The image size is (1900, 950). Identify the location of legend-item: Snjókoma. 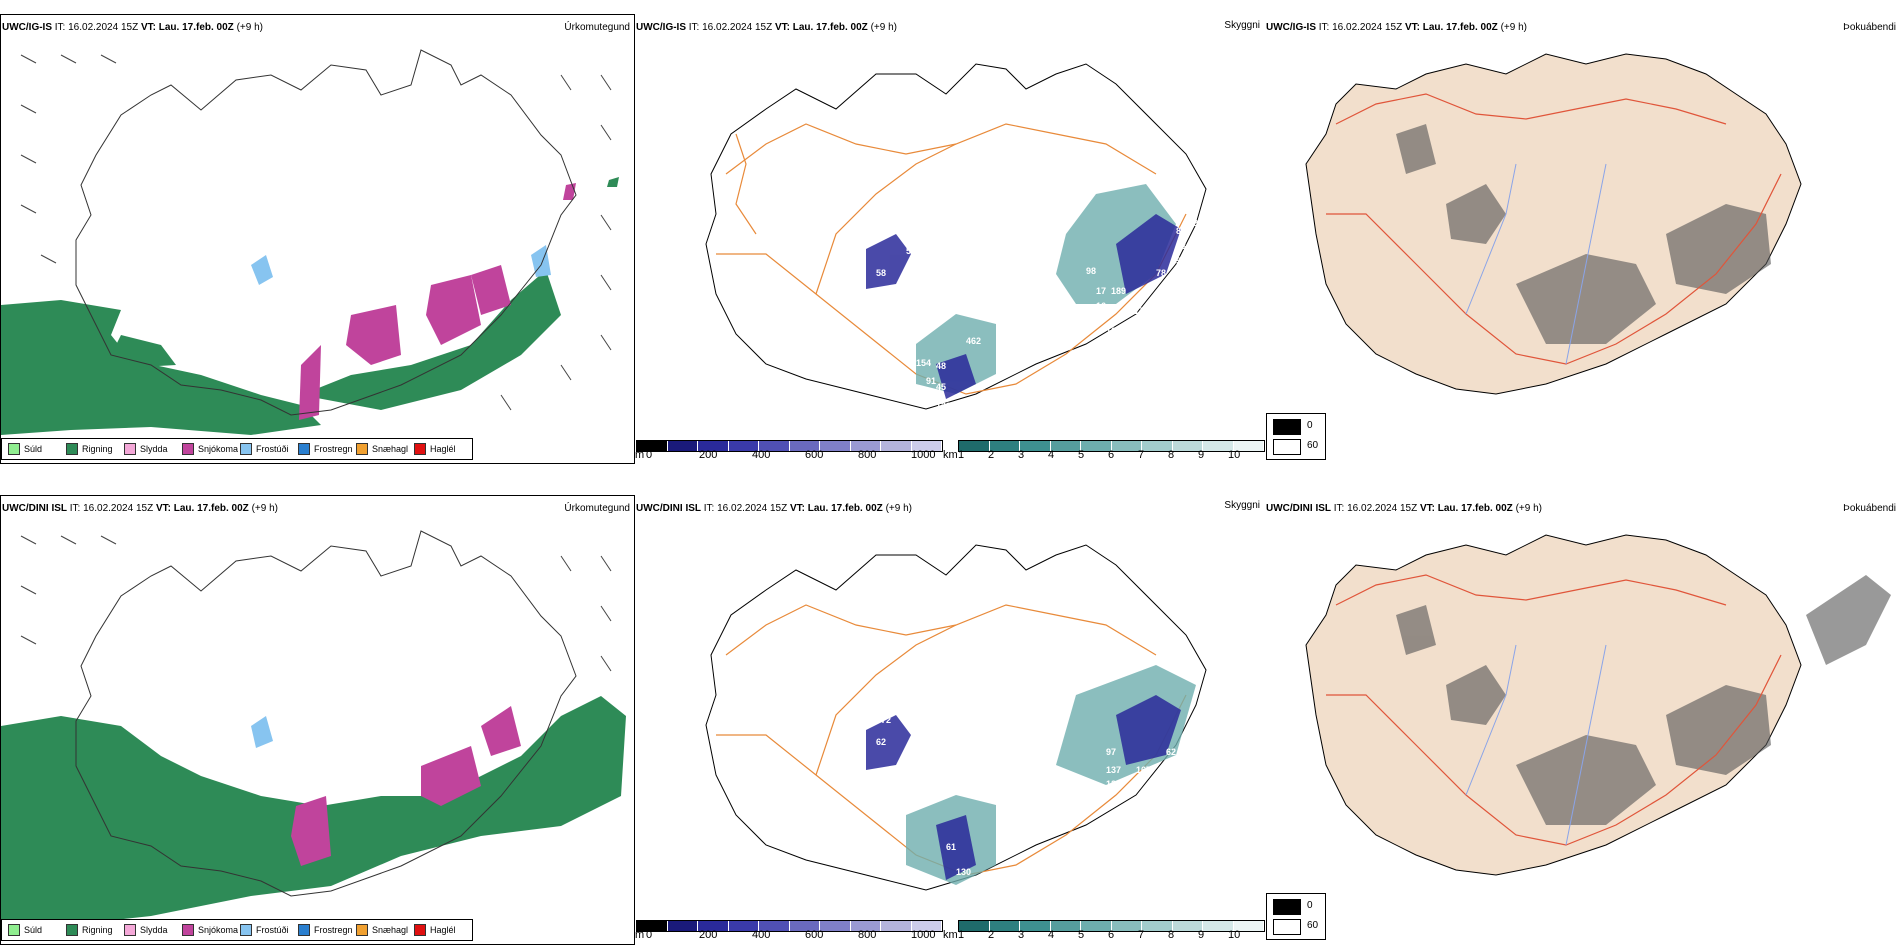
(210, 930).